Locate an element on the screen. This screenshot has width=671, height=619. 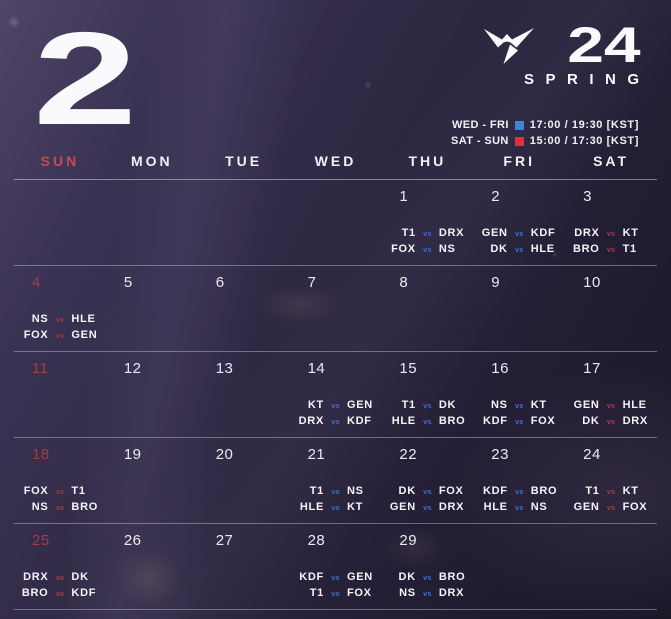
match: GEN vs KDF is located at coordinates (519, 233).